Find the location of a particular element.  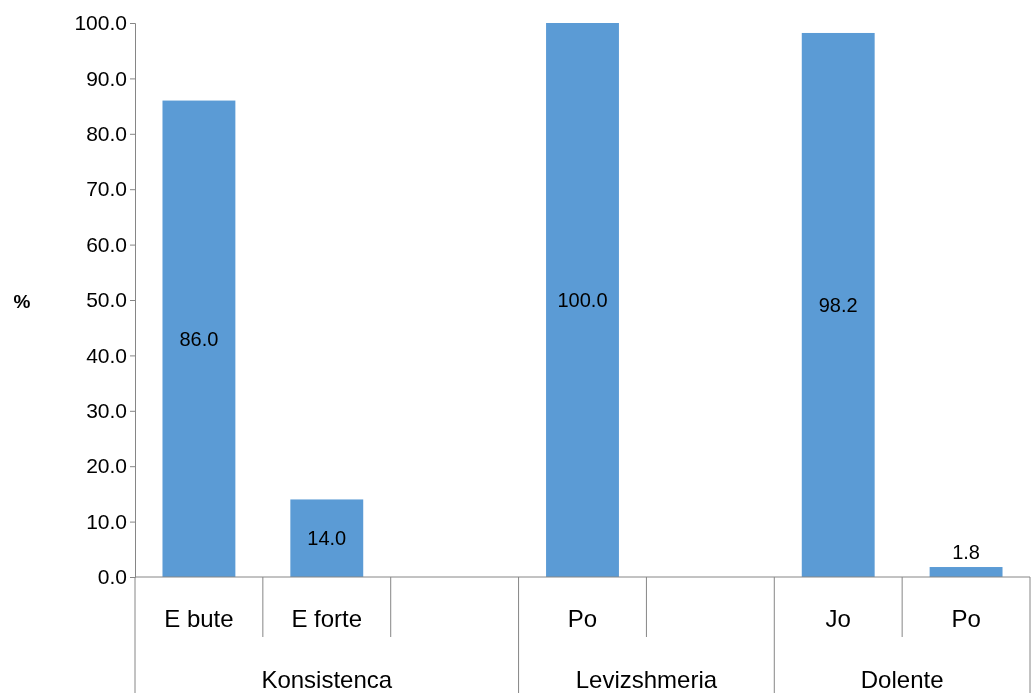

y-tick-label: 60.0 is located at coordinates (106, 244).